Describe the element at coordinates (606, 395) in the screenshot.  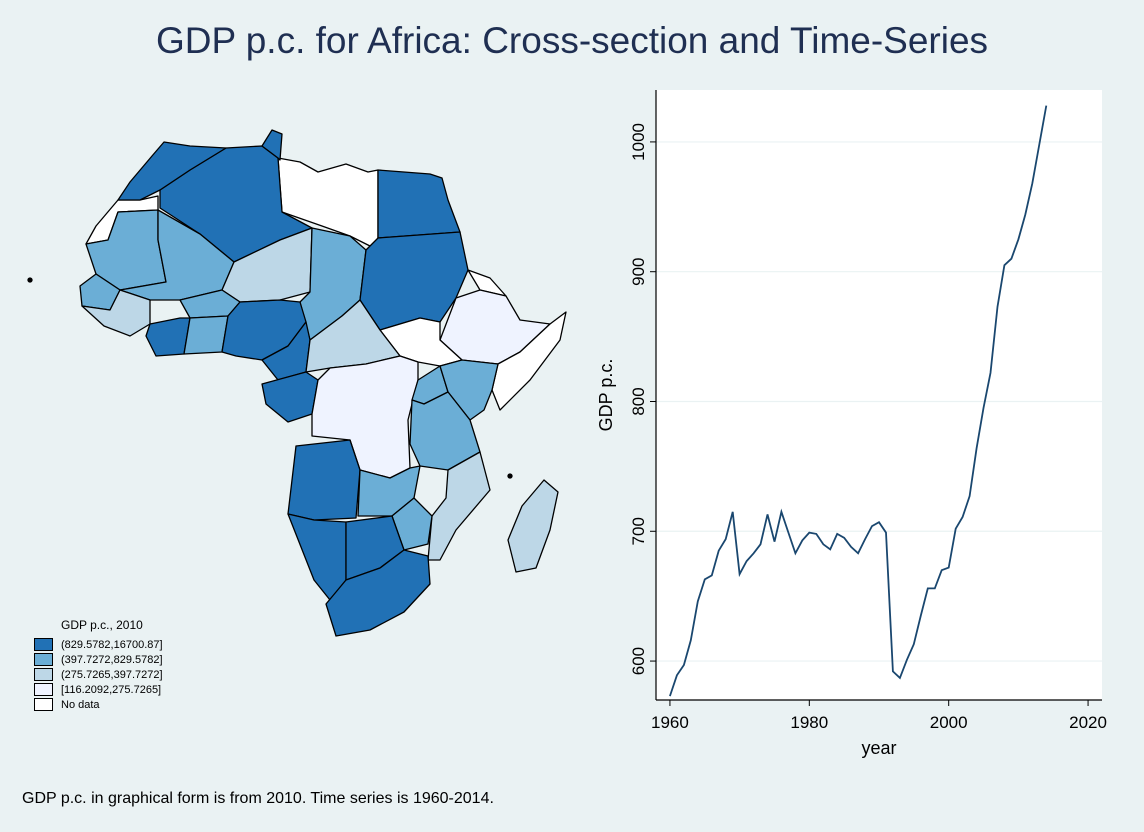
I see `y-axis-label: GDP p.c.` at that location.